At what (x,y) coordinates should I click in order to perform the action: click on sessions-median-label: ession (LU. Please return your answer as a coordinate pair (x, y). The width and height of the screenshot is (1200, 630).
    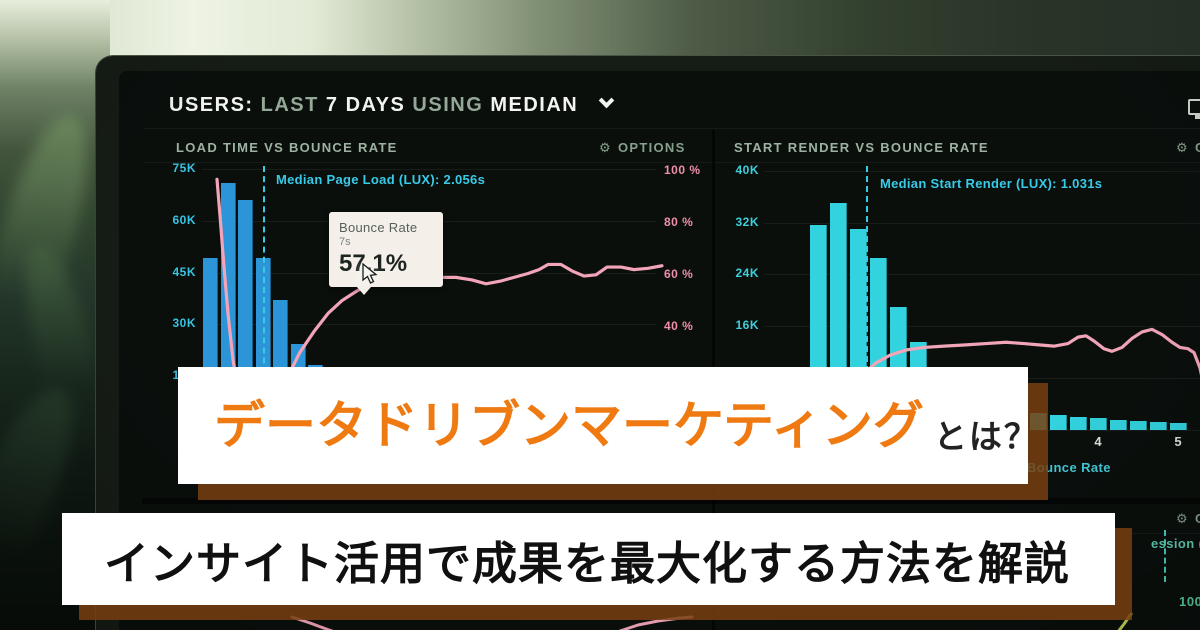
    Looking at the image, I should click on (1175, 543).